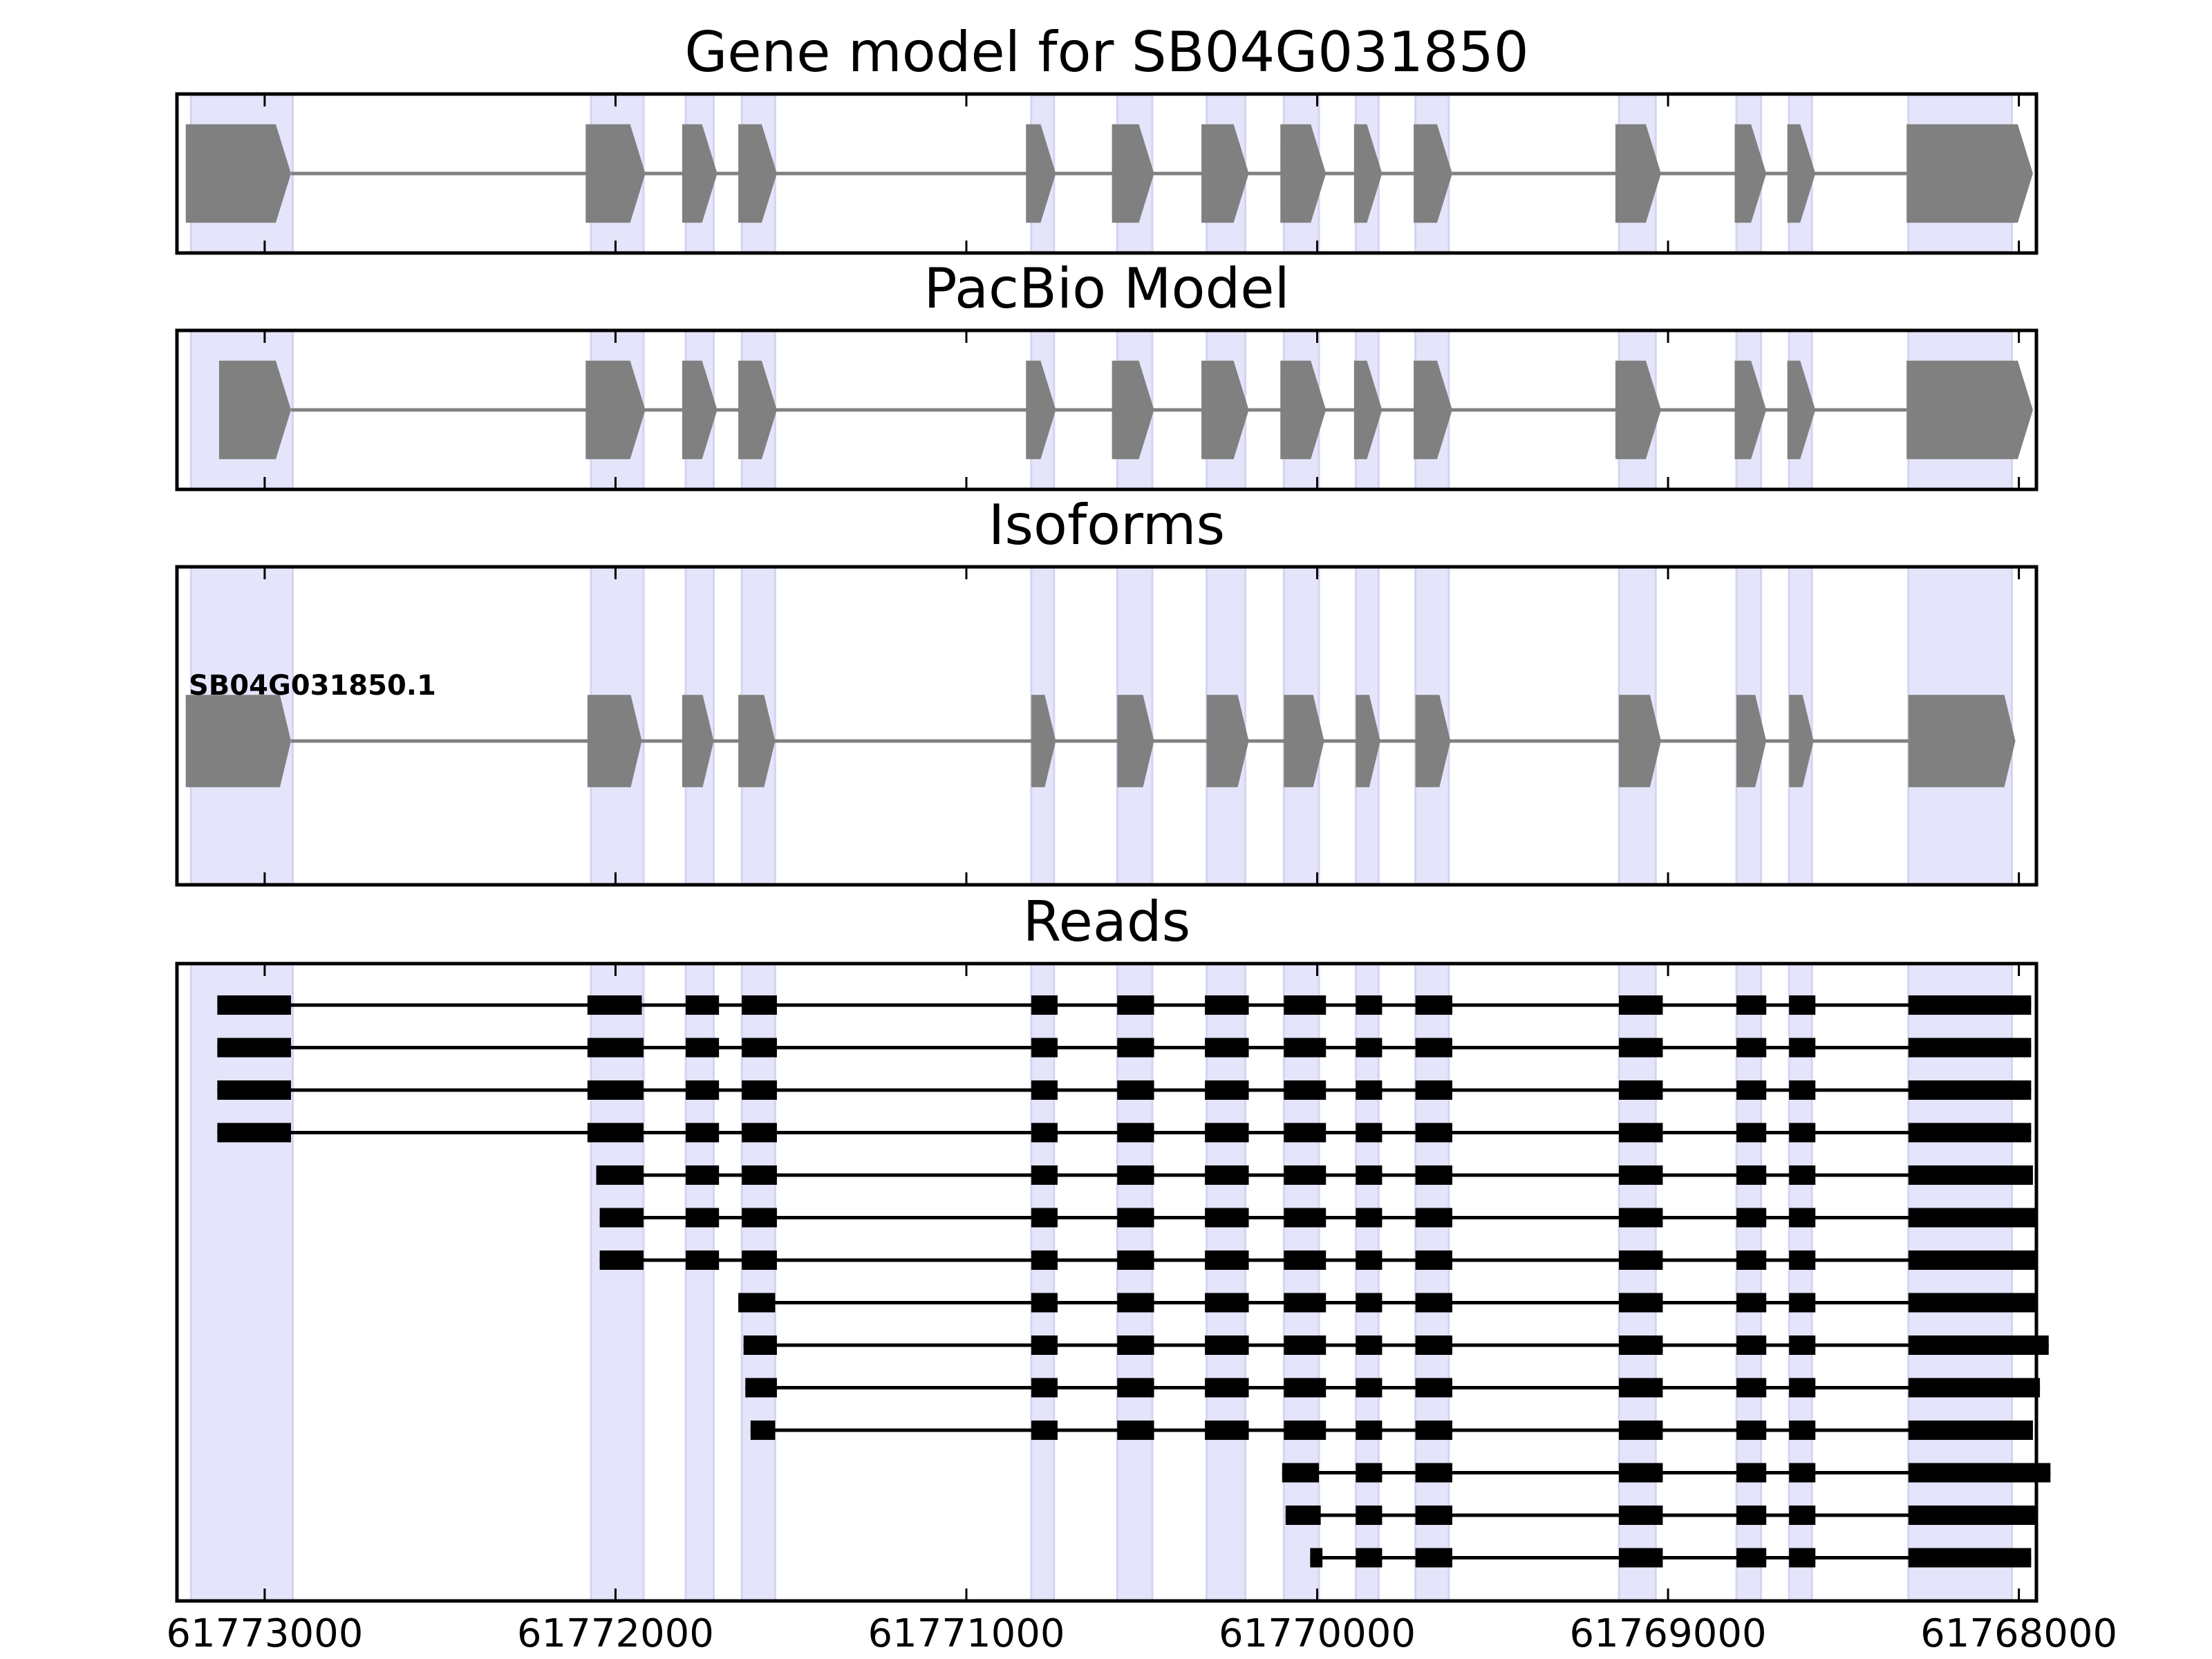 The height and width of the screenshot is (1659, 2212). What do you see at coordinates (1317, 1633) in the screenshot?
I see `x-tick-label: 61770000` at bounding box center [1317, 1633].